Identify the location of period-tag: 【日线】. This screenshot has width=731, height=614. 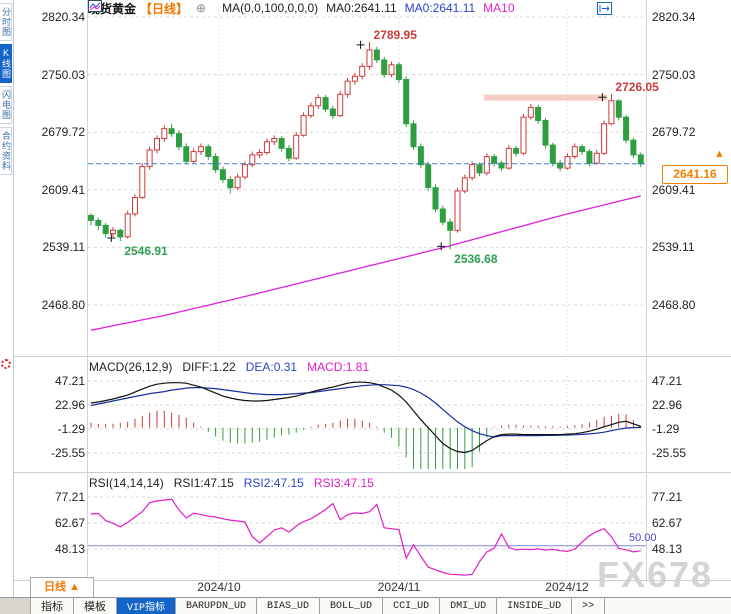
(164, 8).